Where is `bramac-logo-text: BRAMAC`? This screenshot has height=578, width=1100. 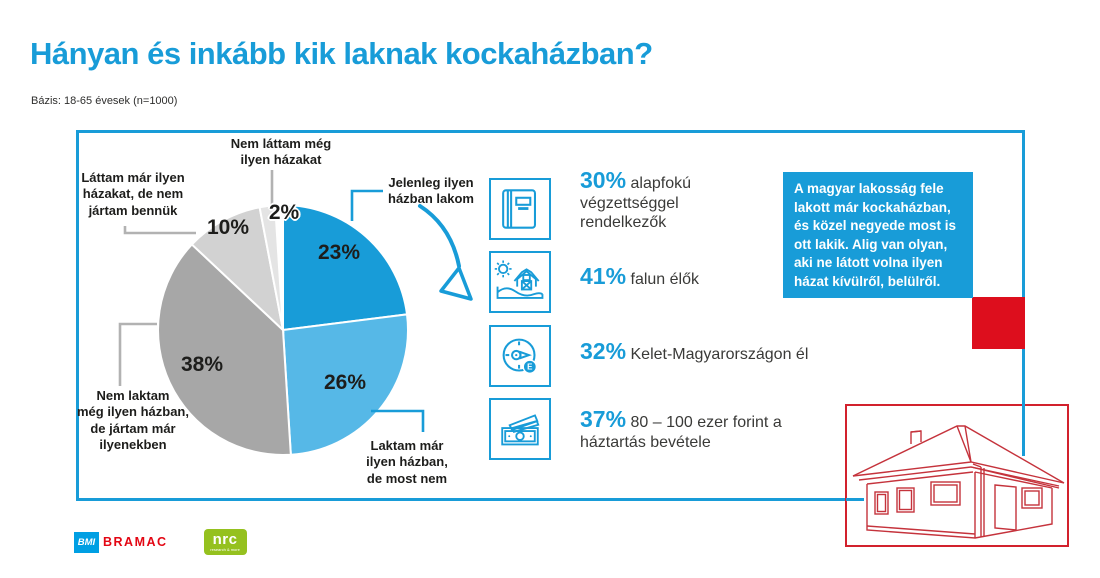
bramac-logo-text: BRAMAC is located at coordinates (135, 542).